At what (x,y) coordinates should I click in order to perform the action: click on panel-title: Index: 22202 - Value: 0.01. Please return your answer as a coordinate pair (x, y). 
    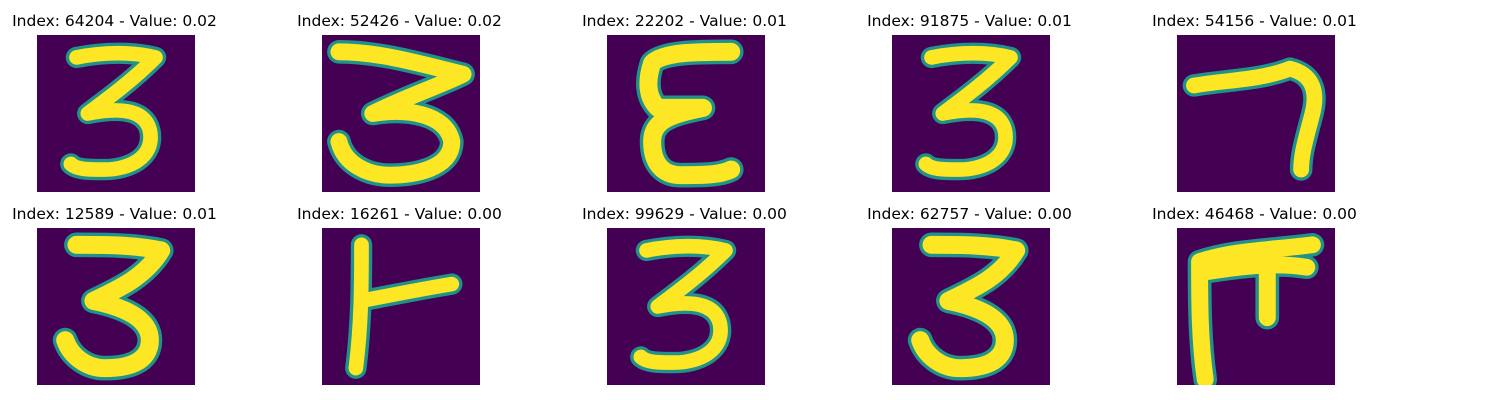
    Looking at the image, I should click on (684, 21).